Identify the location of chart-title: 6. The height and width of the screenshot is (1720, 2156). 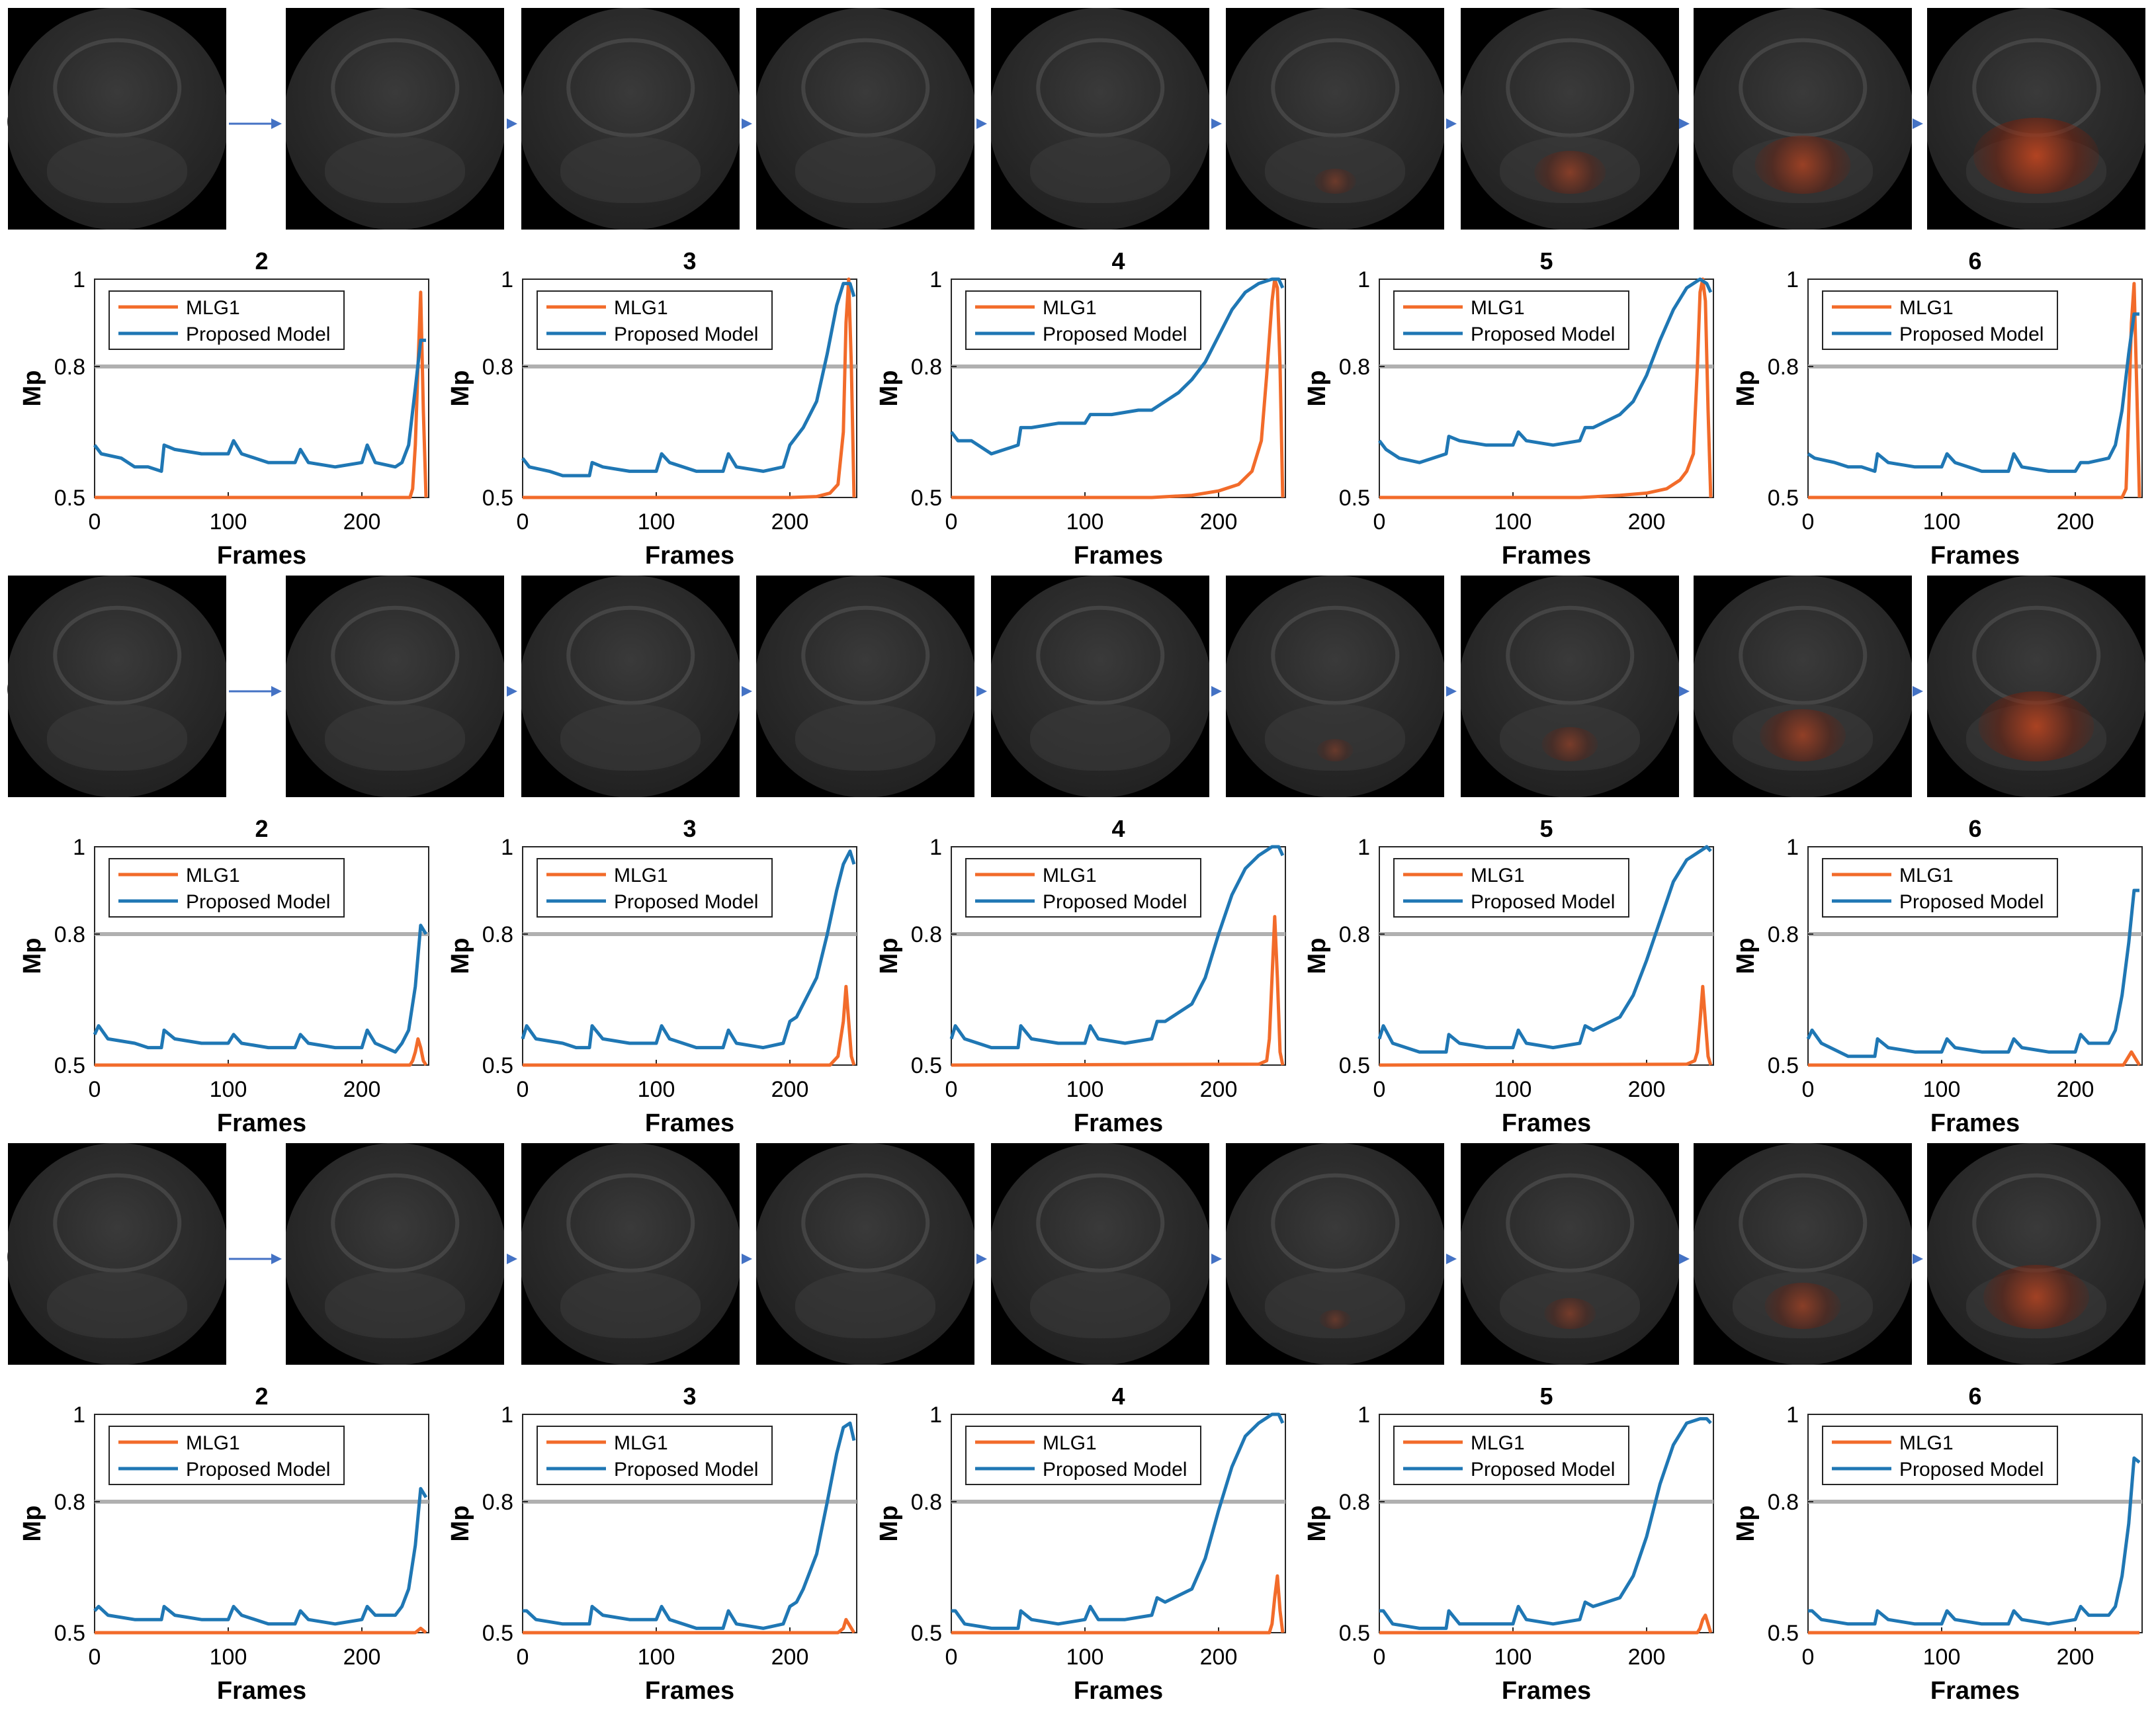
(1974, 828).